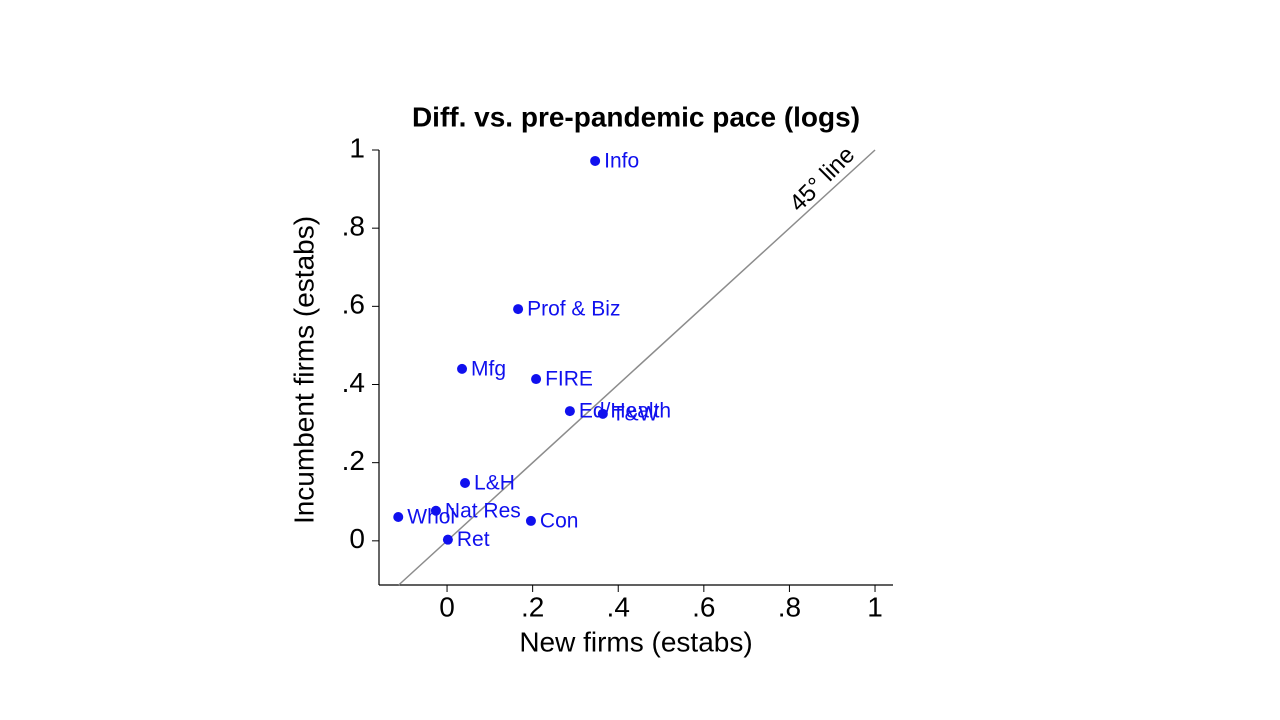  I want to click on y-tick-label: 1, so click(357, 147).